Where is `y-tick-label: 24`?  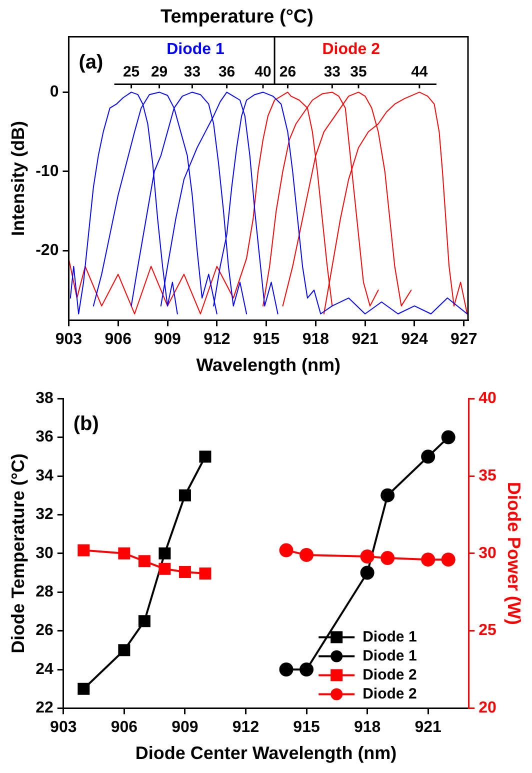 y-tick-label: 24 is located at coordinates (45, 669).